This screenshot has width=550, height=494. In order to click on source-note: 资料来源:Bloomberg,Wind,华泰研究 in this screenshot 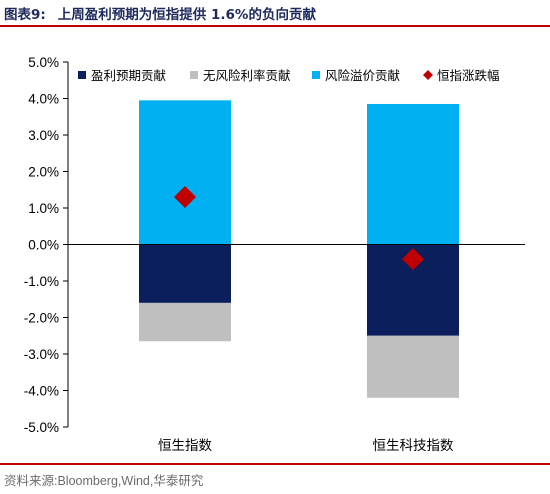, I will do `click(104, 481)`.